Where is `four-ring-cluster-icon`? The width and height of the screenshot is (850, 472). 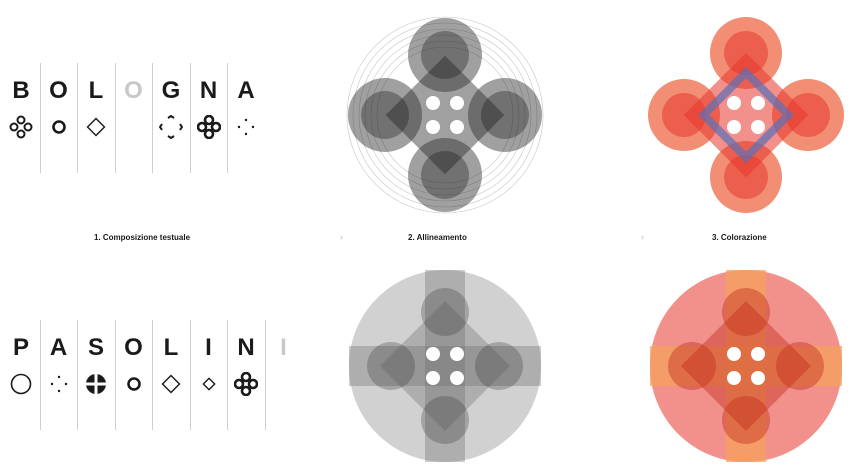
four-ring-cluster-icon is located at coordinates (21, 127).